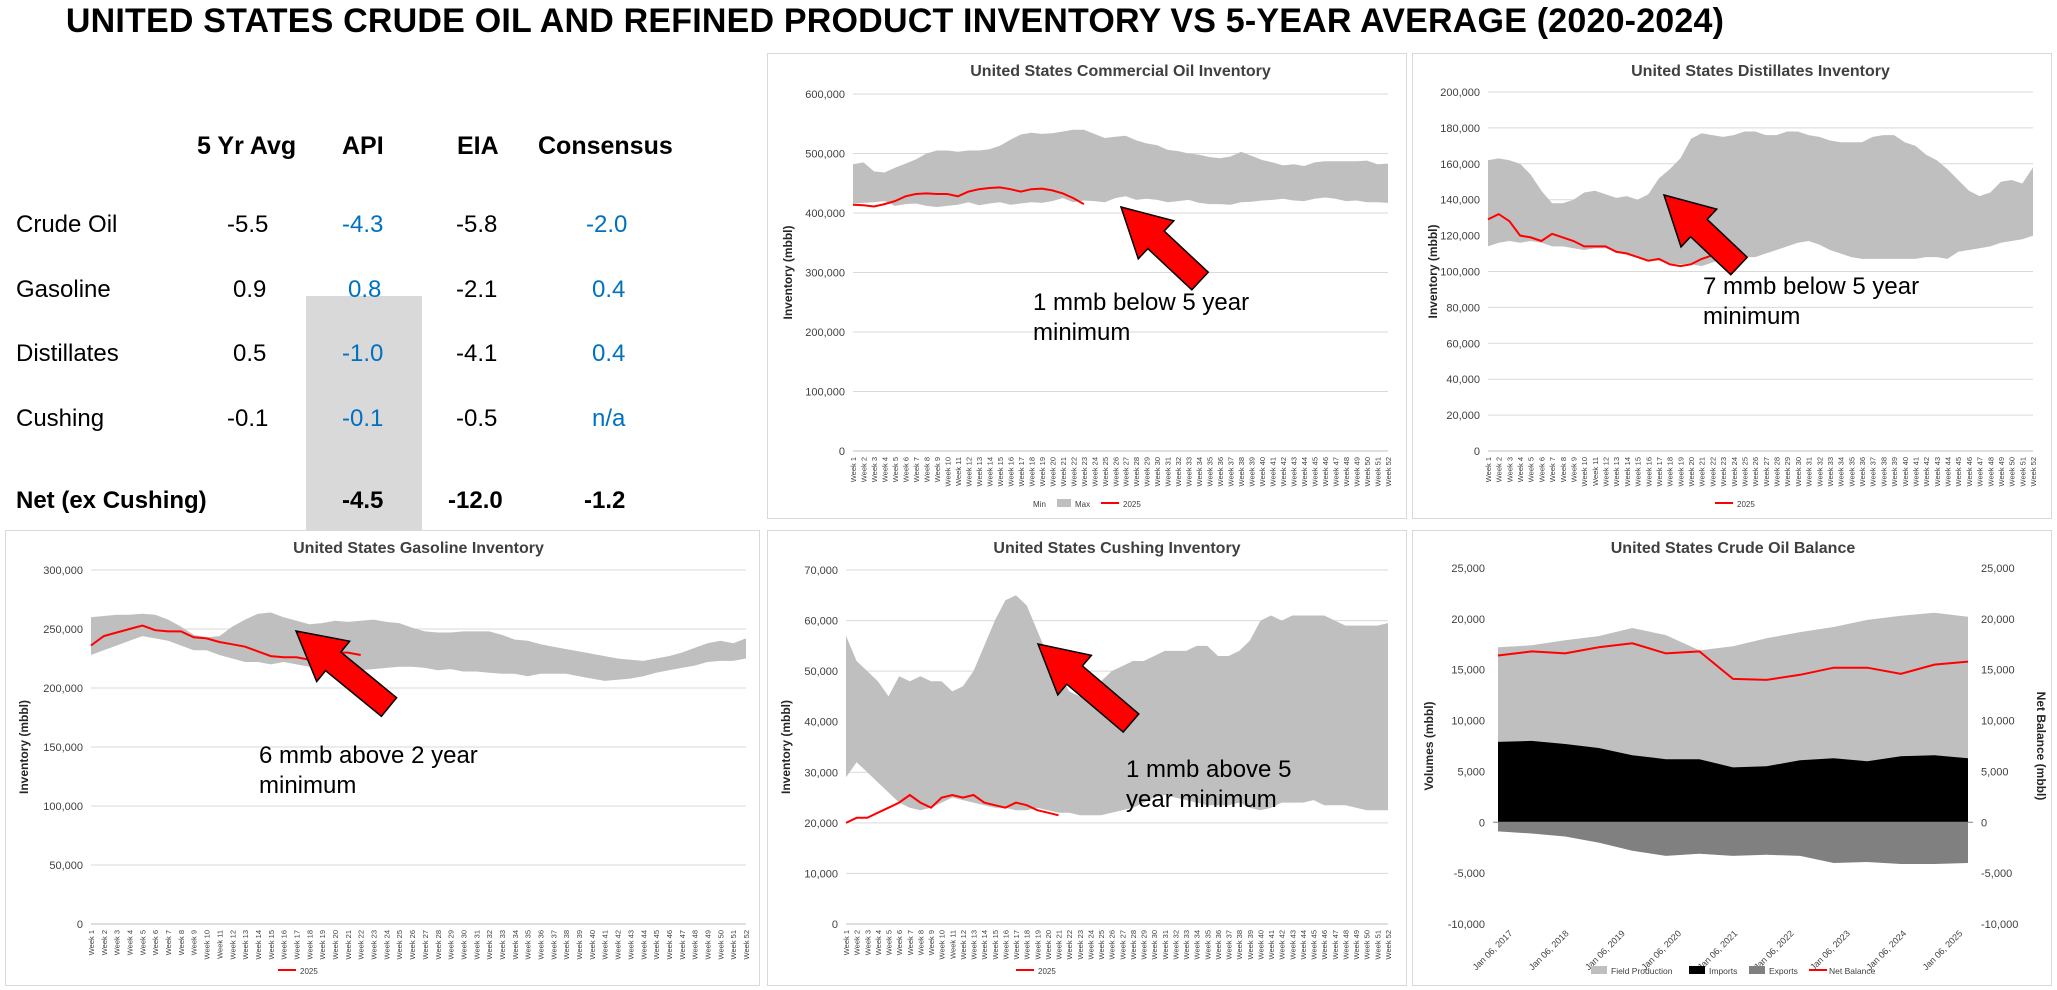  Describe the element at coordinates (60, 418) in the screenshot. I see `row-label-cushing: Cushing` at that location.